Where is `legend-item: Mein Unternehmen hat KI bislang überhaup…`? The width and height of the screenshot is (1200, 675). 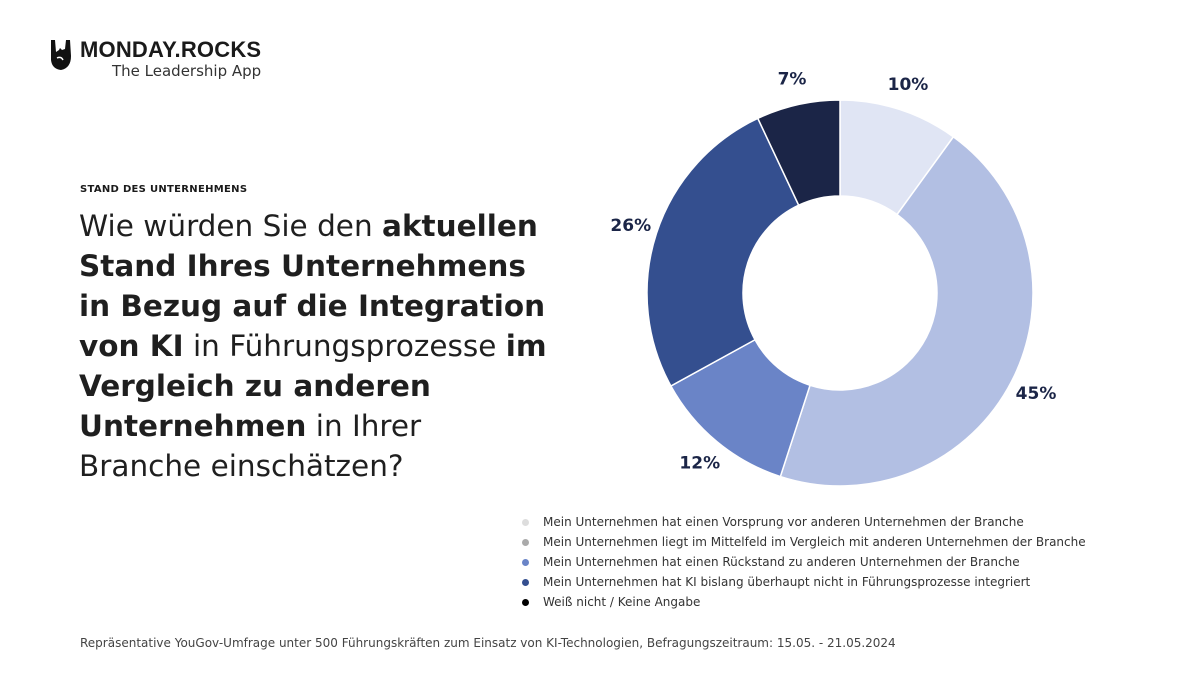 legend-item: Mein Unternehmen hat KI bislang überhaup… is located at coordinates (804, 582).